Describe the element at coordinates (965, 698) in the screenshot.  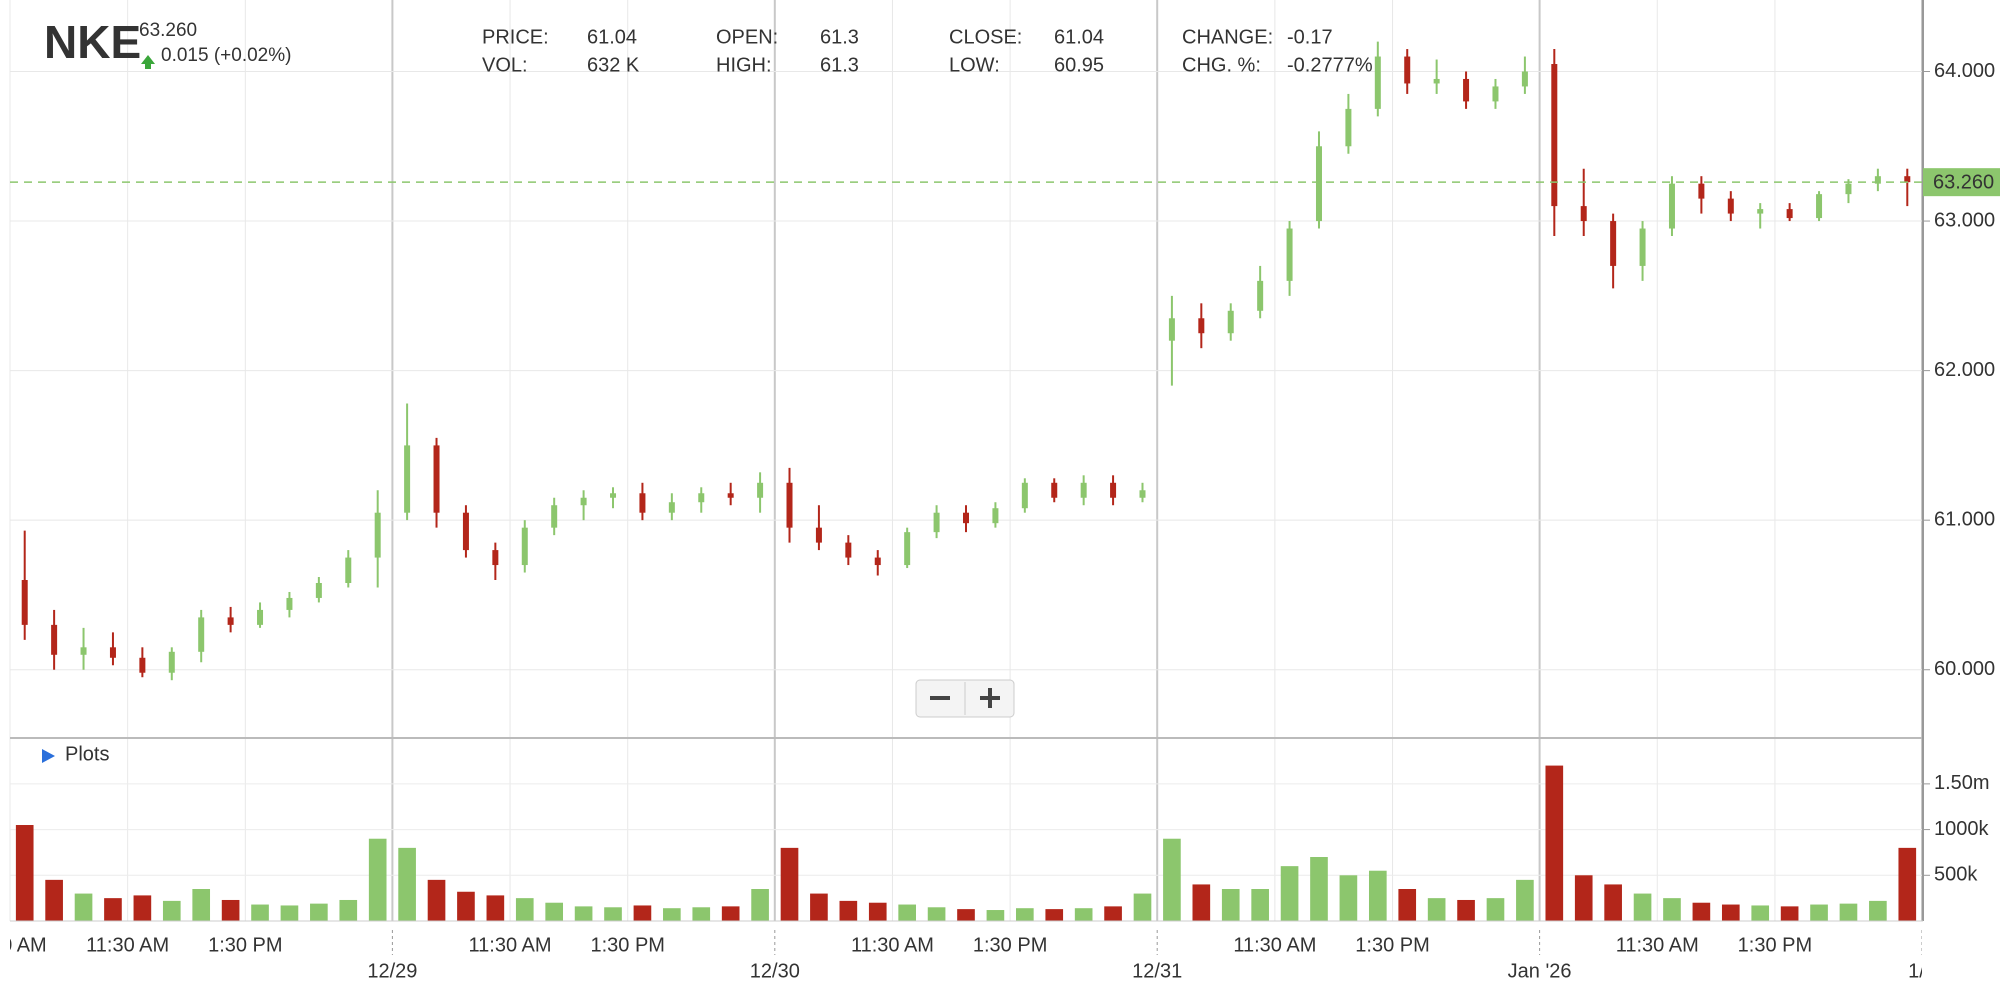
I see `zoom-controls` at that location.